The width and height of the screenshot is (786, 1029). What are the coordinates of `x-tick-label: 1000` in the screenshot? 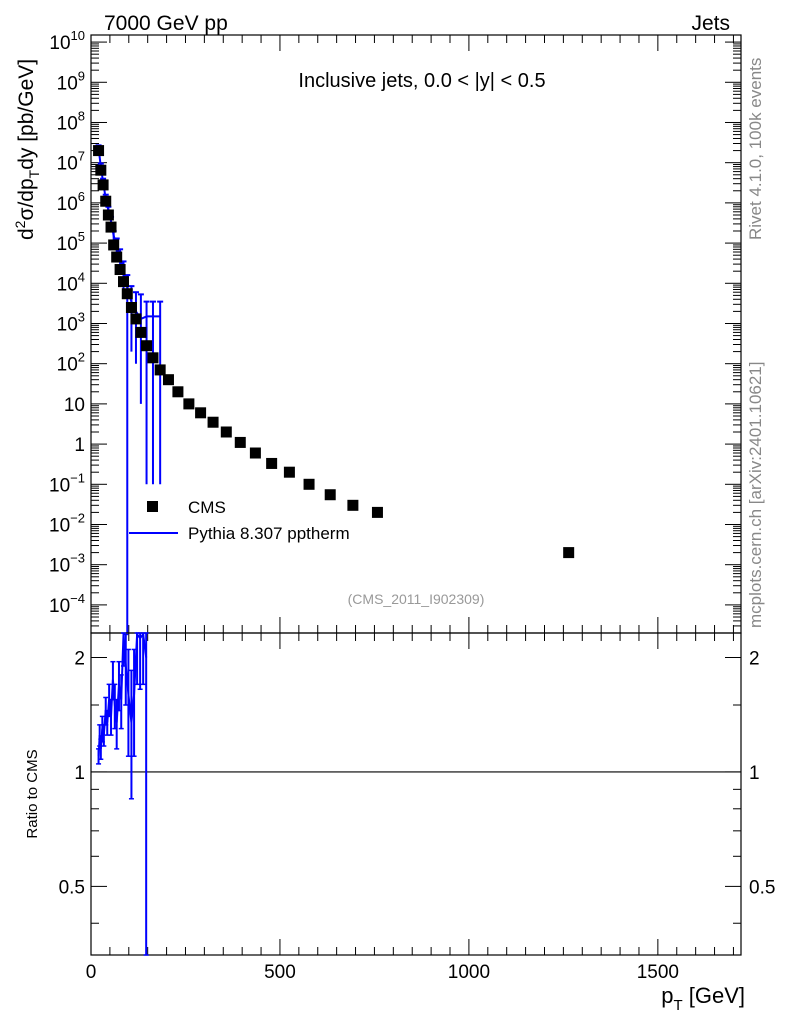 It's located at (469, 972).